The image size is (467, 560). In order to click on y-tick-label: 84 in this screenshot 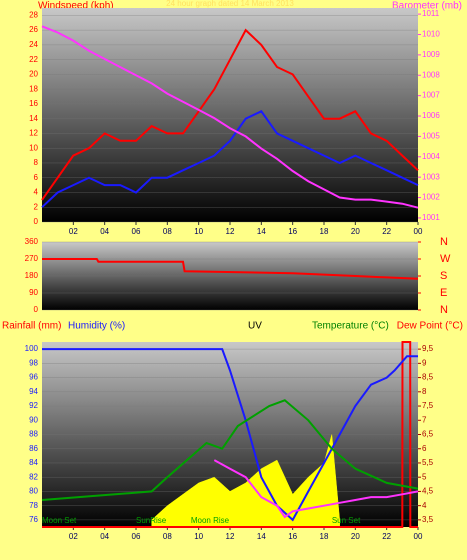, I will do `click(33, 462)`.